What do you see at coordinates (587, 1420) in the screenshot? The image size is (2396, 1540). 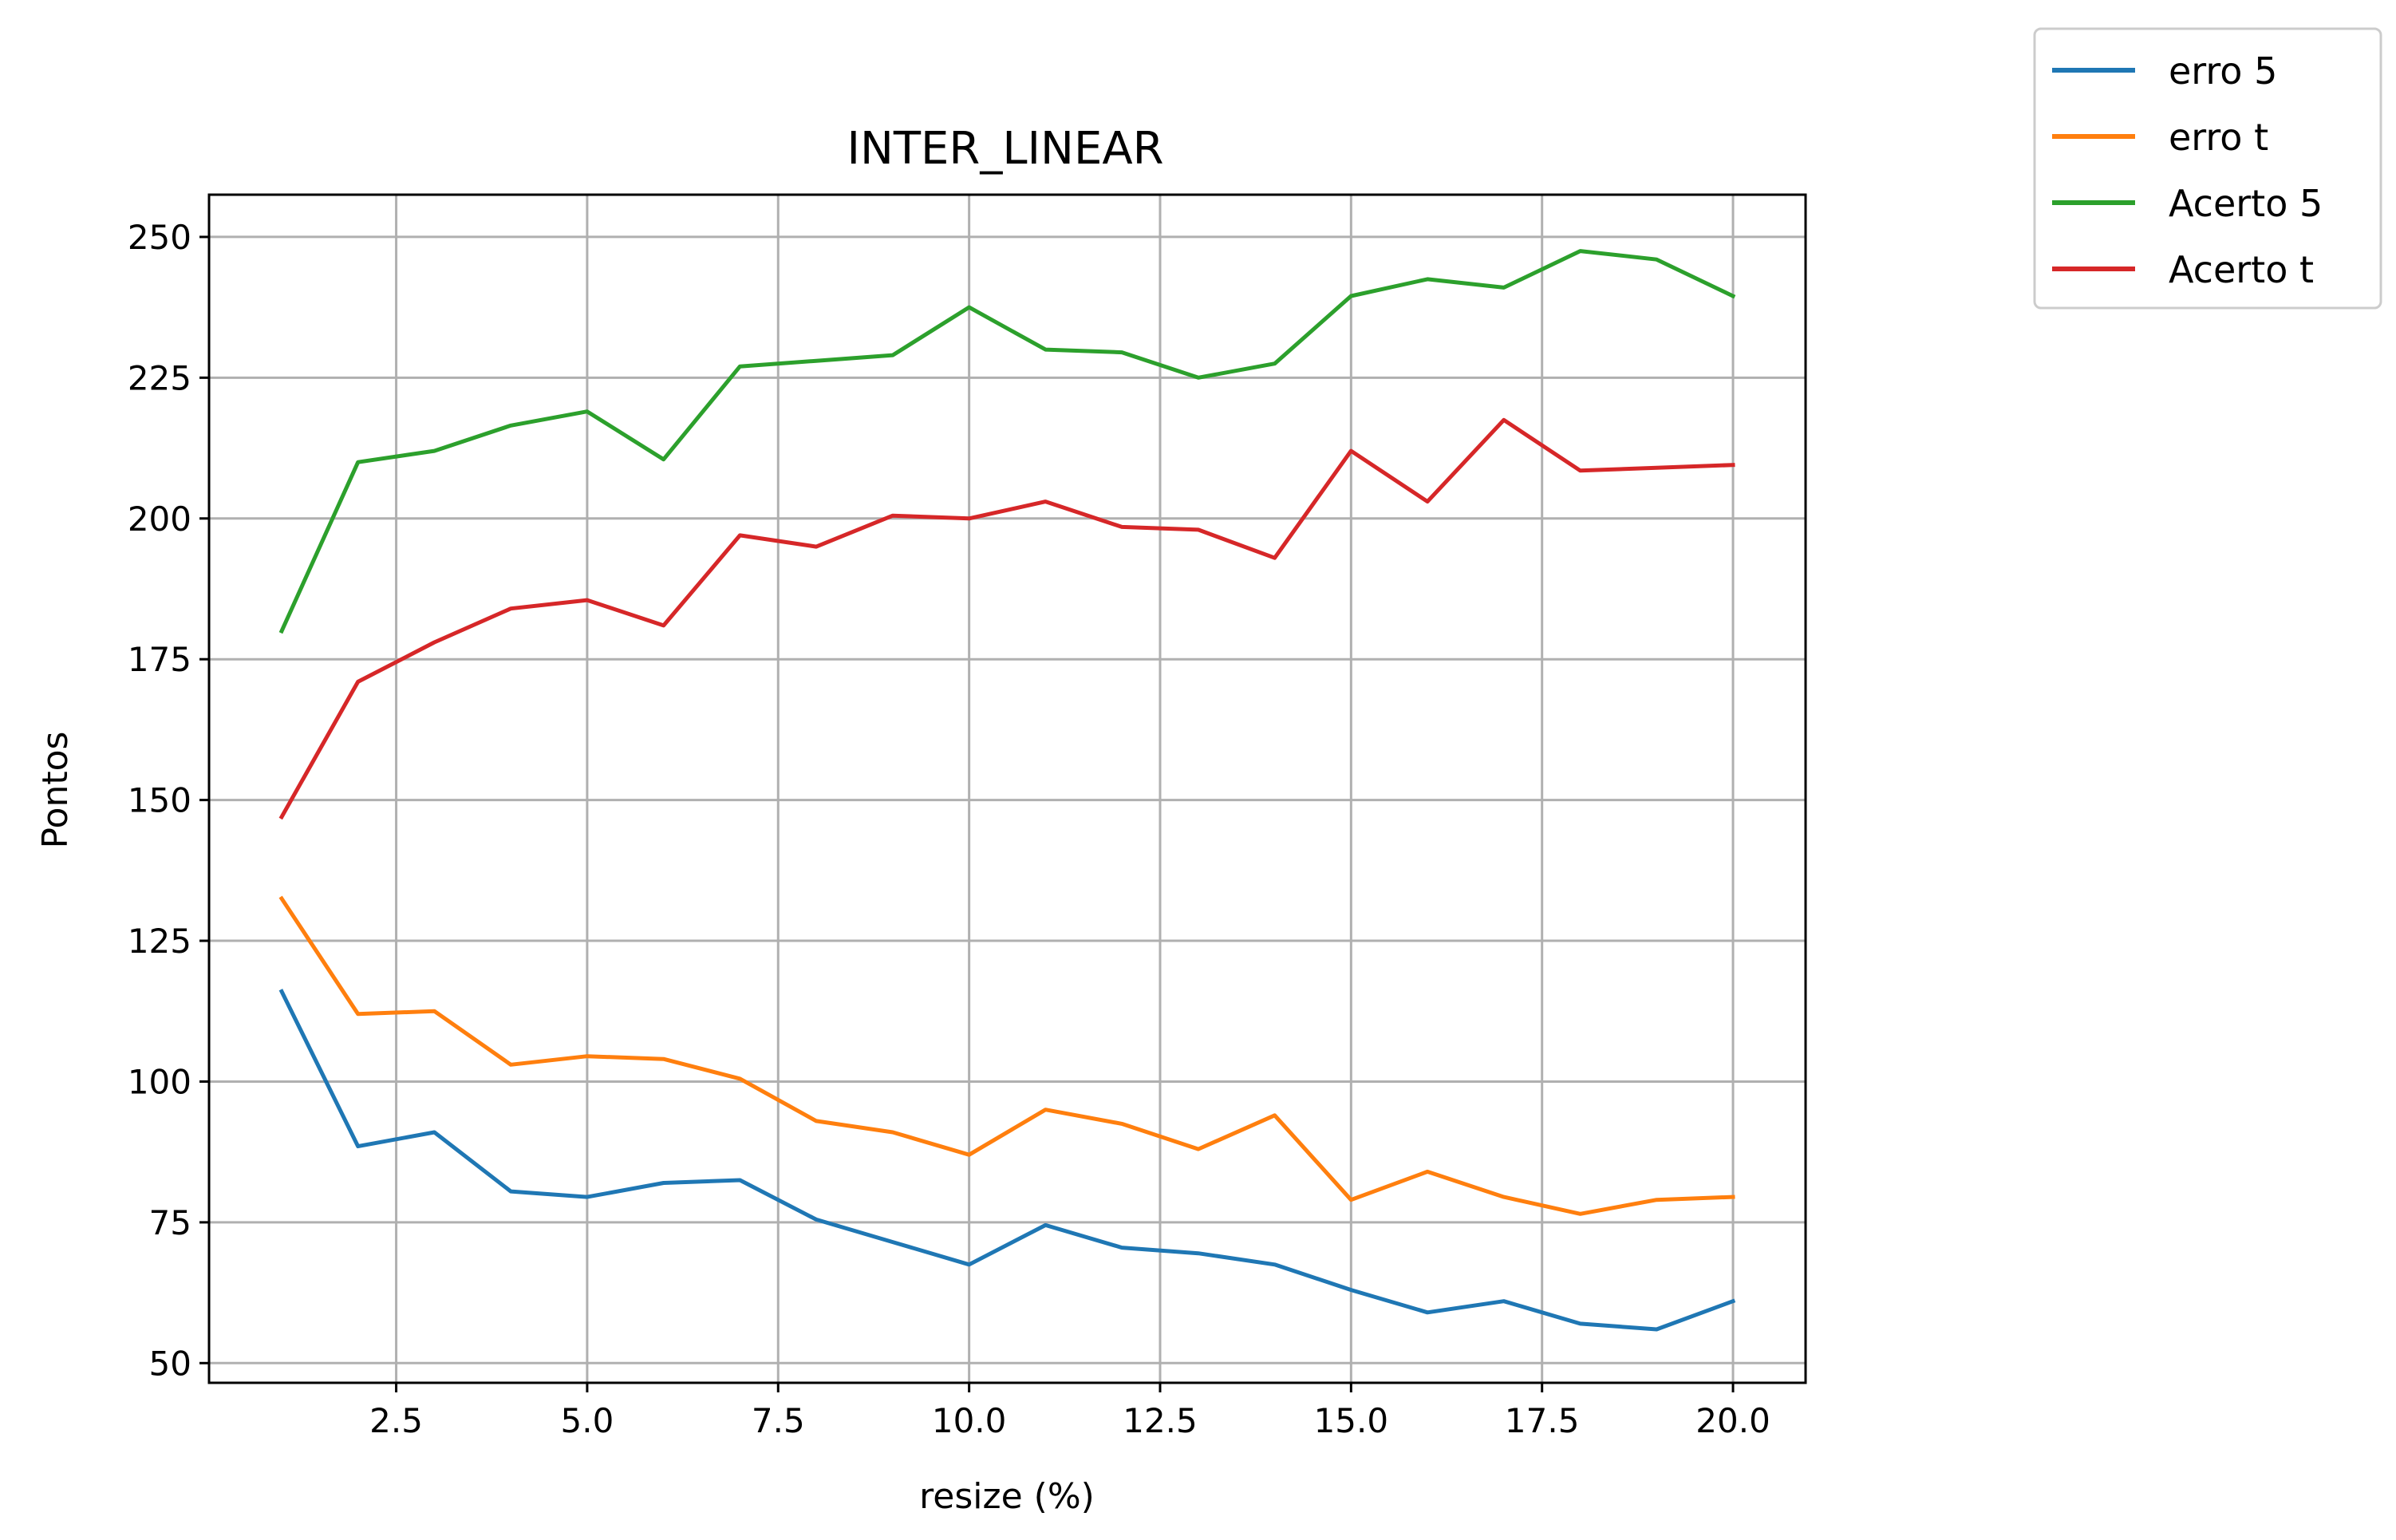 I see `x-tick-label: 5.0` at bounding box center [587, 1420].